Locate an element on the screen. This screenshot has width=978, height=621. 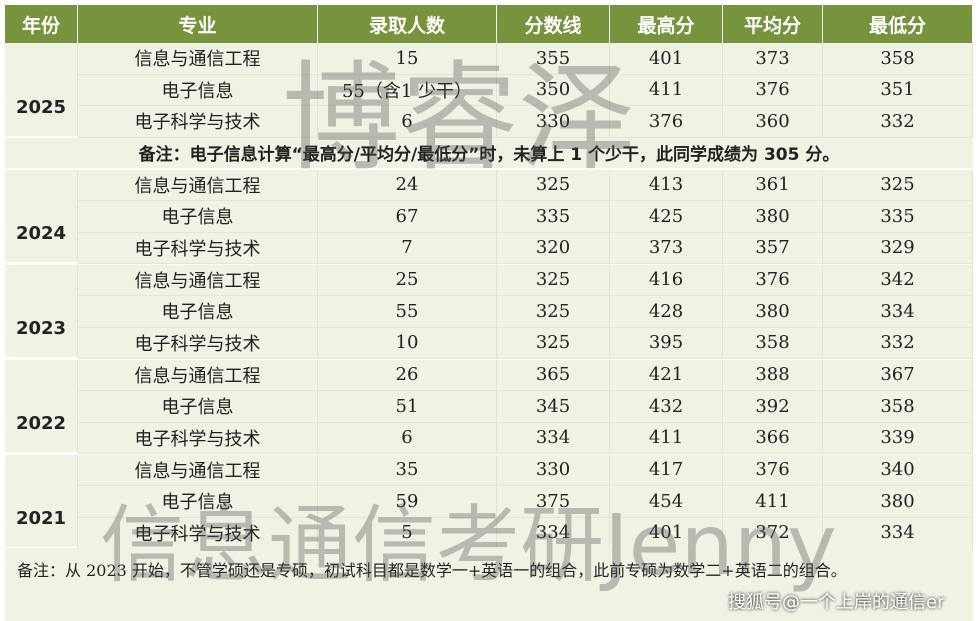
value-cell: 24 is located at coordinates (407, 185).